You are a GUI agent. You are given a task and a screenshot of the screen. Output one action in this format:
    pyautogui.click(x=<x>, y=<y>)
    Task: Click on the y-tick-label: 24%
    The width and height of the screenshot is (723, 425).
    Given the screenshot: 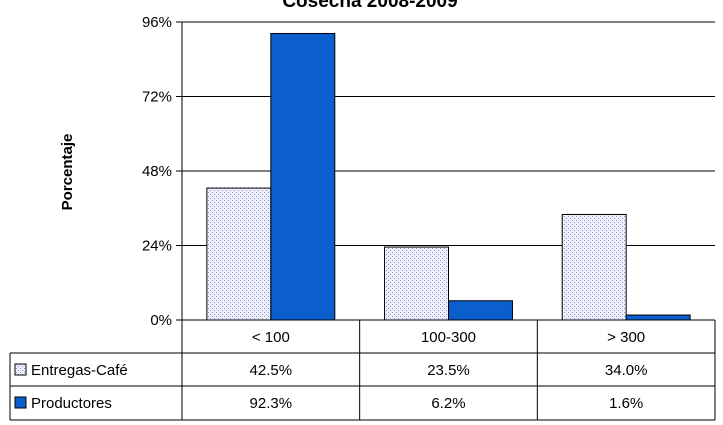 What is the action you would take?
    pyautogui.click(x=157, y=246)
    